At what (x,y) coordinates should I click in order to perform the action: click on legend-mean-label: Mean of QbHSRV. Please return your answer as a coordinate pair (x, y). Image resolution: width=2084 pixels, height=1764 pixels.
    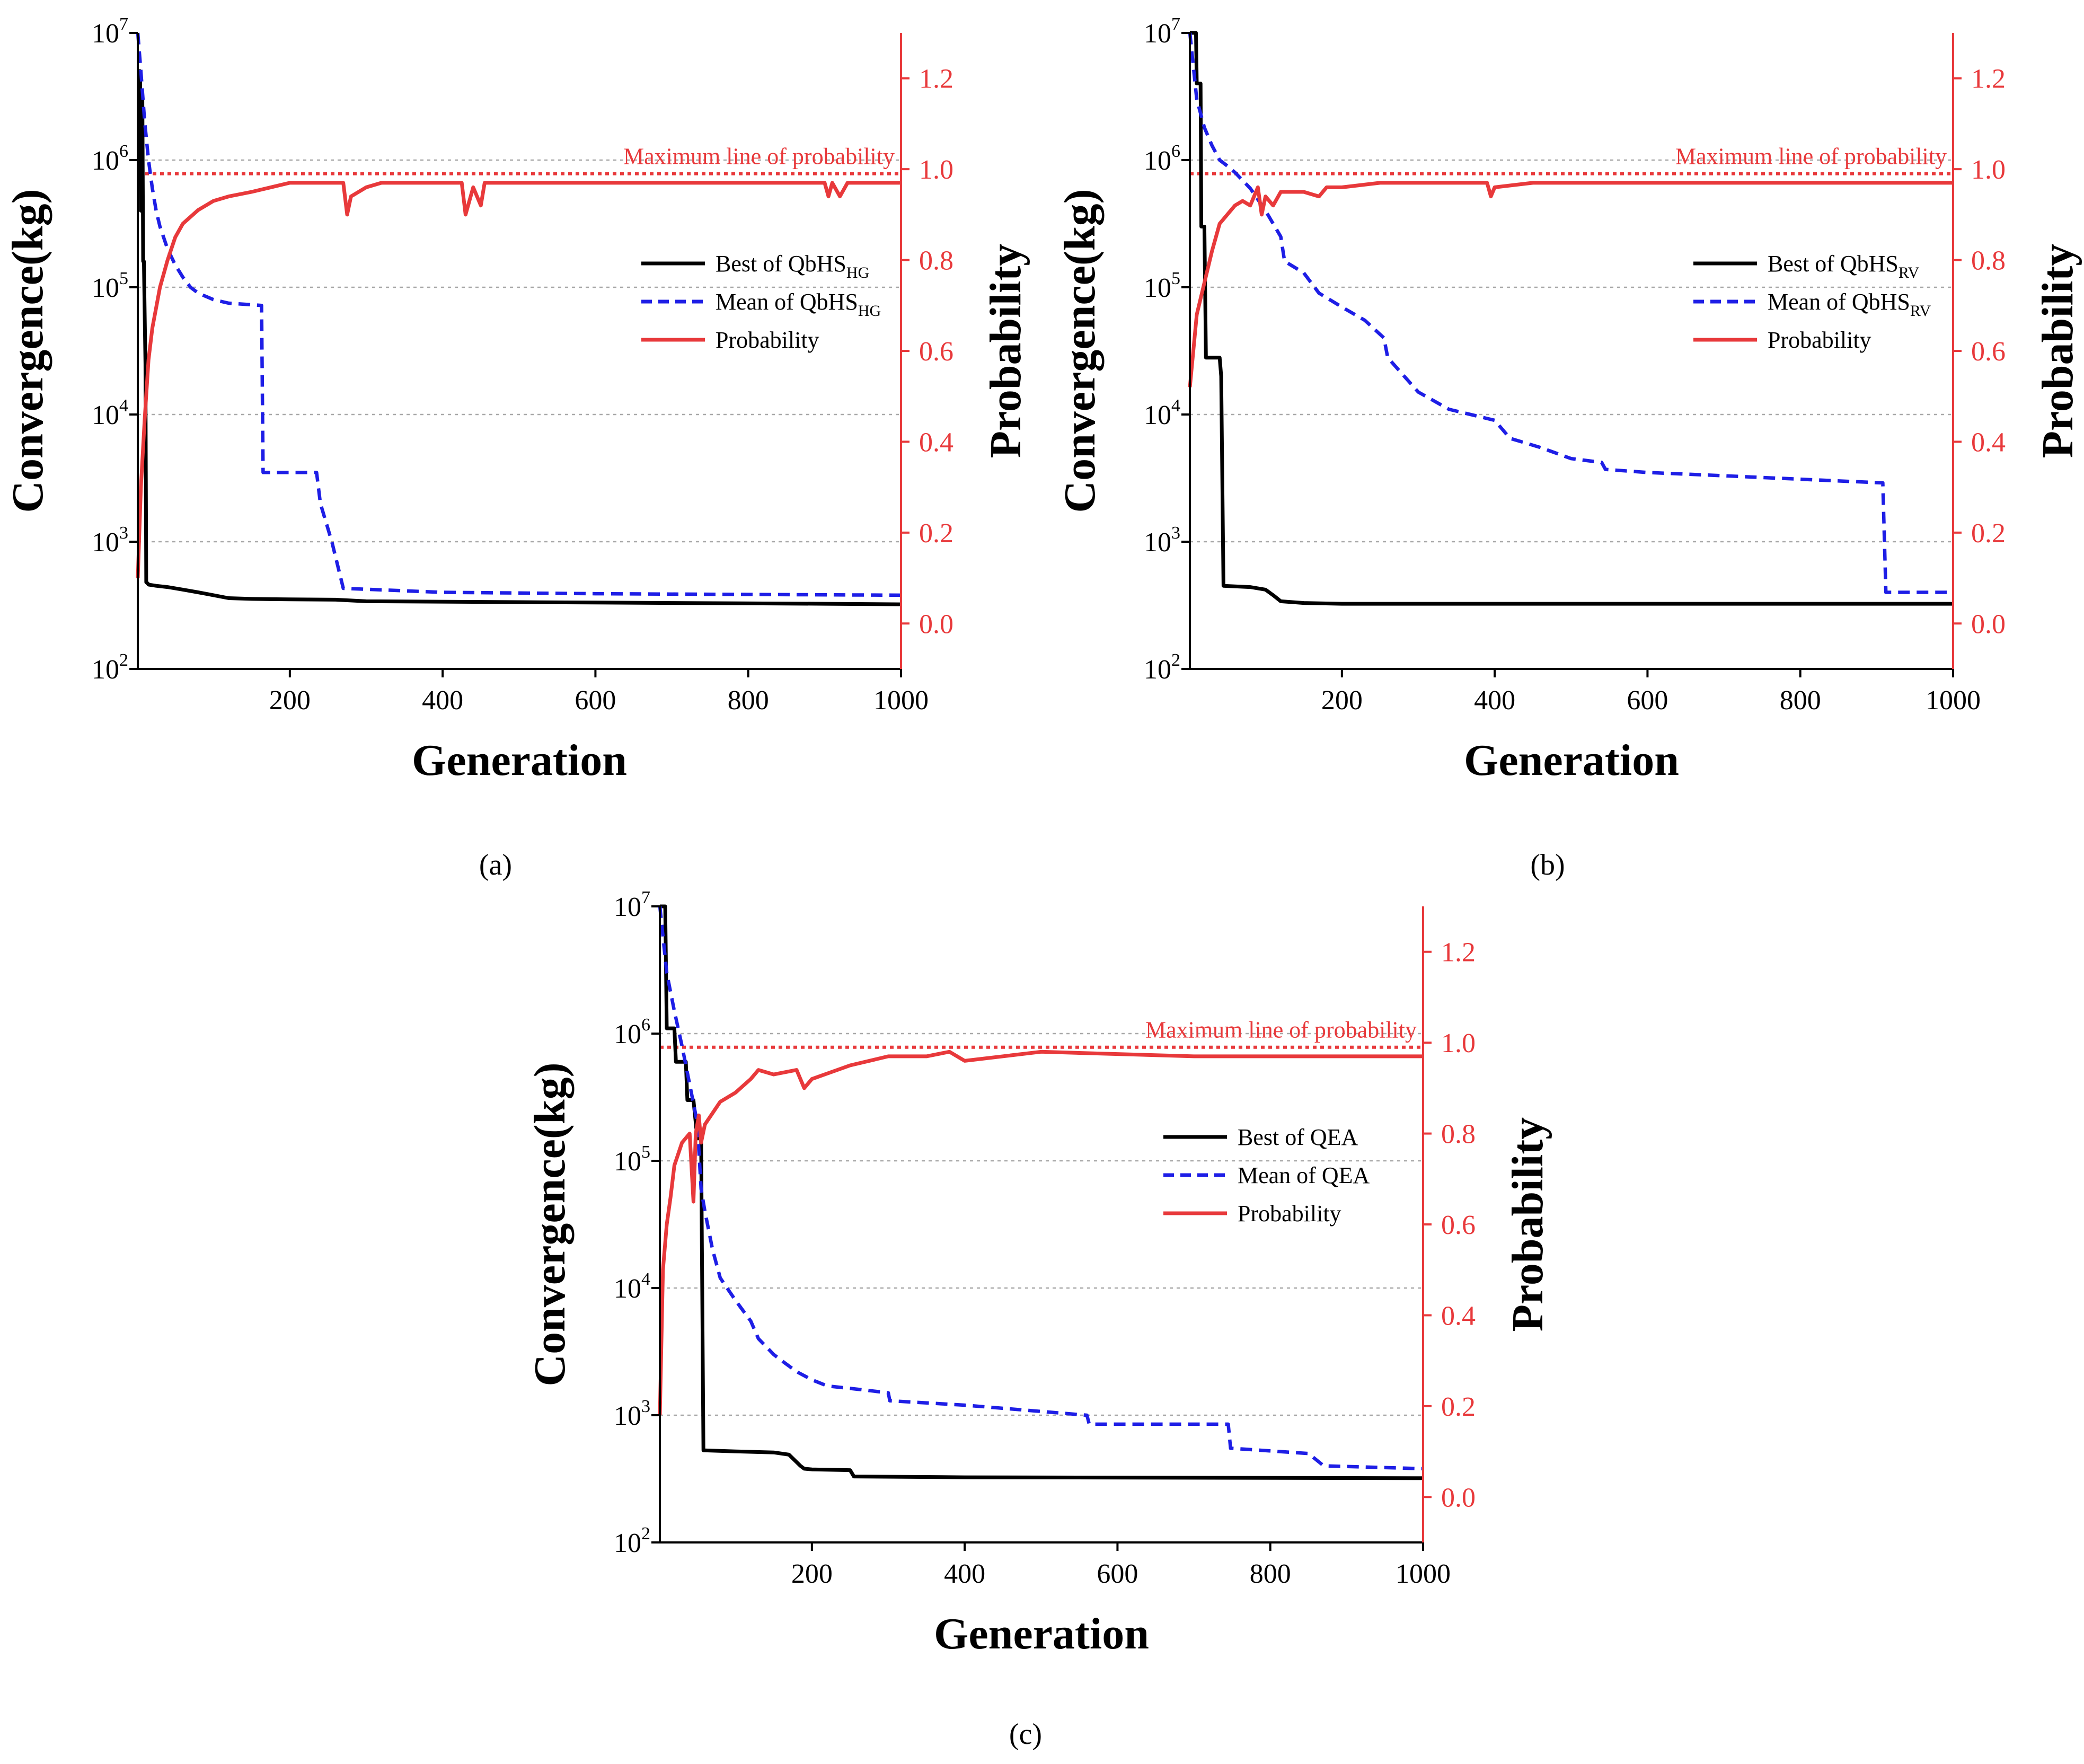
    Looking at the image, I should click on (1849, 304).